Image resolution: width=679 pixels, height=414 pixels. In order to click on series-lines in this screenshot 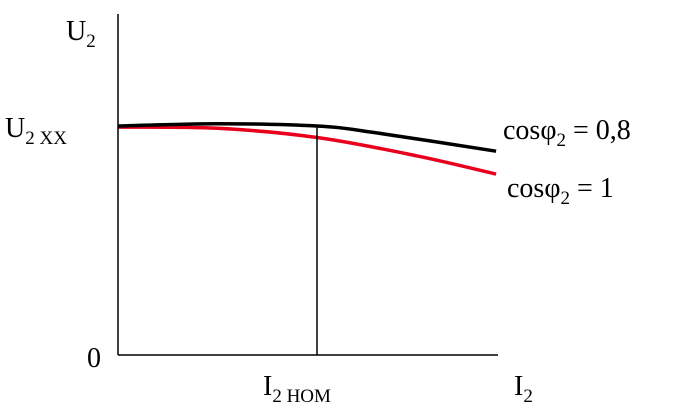, I will do `click(307, 148)`.